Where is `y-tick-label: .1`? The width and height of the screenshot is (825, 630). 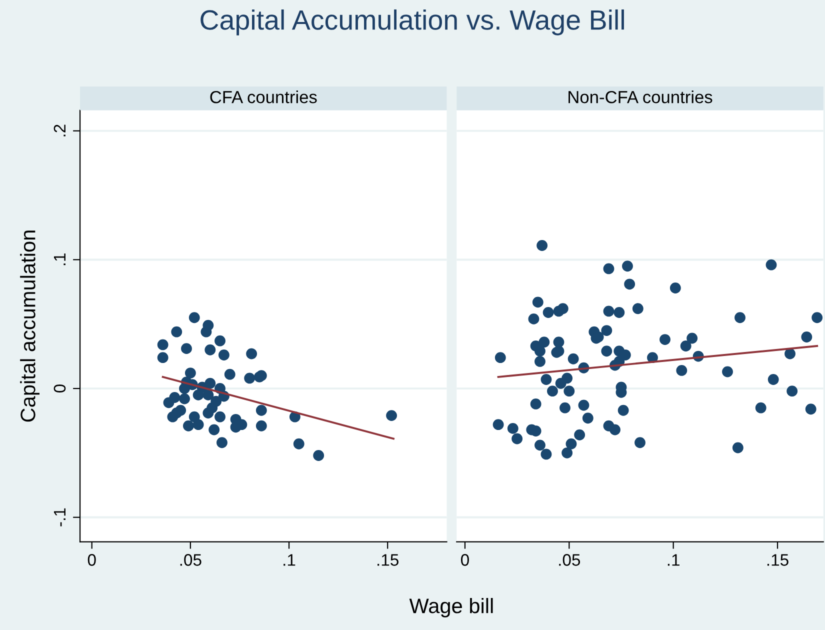 y-tick-label: .1 is located at coordinates (60, 260).